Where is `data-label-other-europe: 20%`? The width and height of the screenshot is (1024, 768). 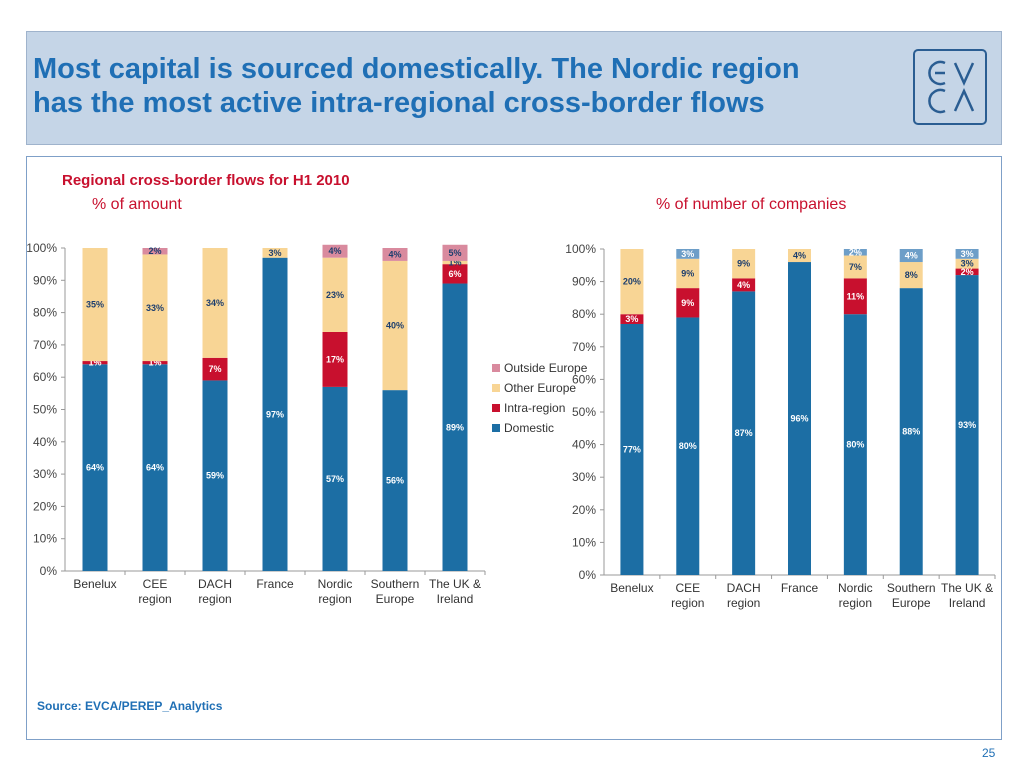
data-label-other-europe: 20% is located at coordinates (632, 282).